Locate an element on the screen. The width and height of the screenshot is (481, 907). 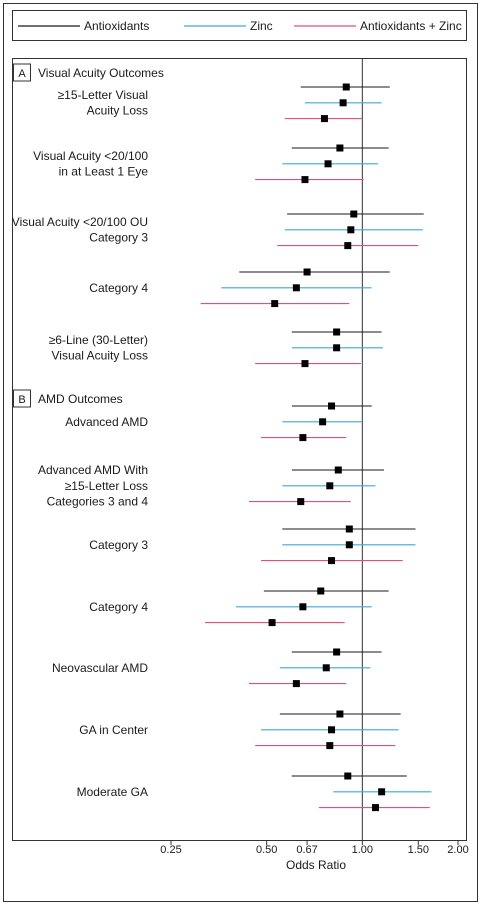
x-tick-label: 0.50 is located at coordinates (266, 850).